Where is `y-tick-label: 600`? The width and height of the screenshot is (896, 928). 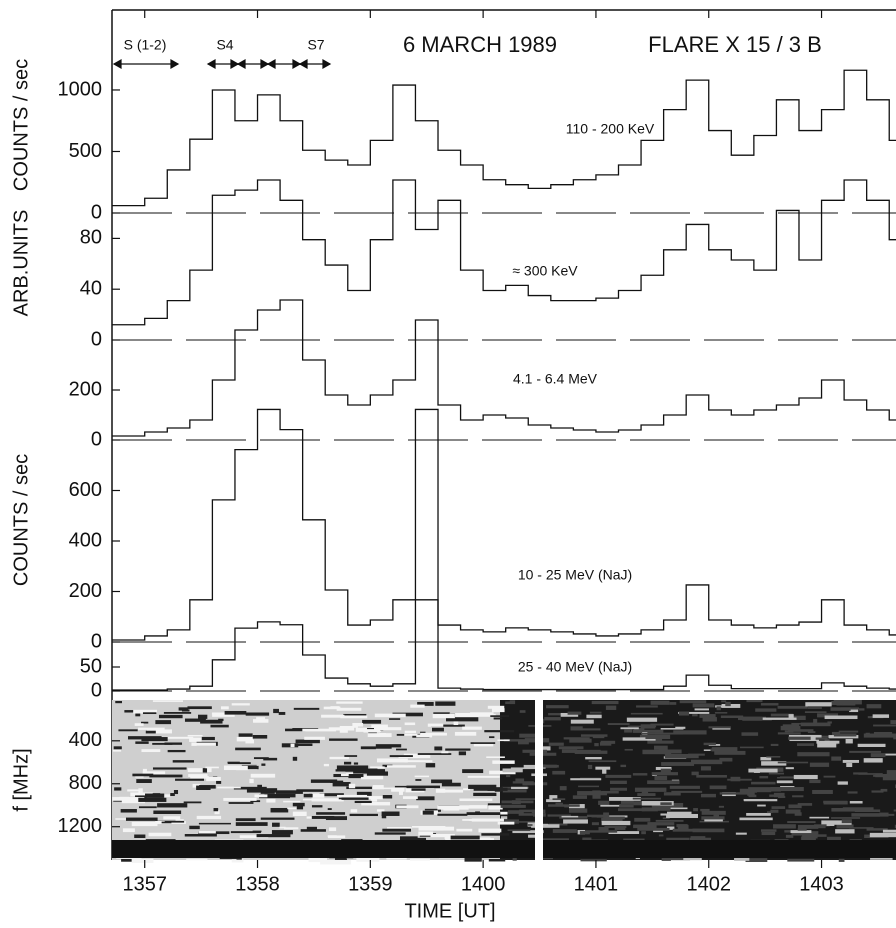
y-tick-label: 600 is located at coordinates (85, 490).